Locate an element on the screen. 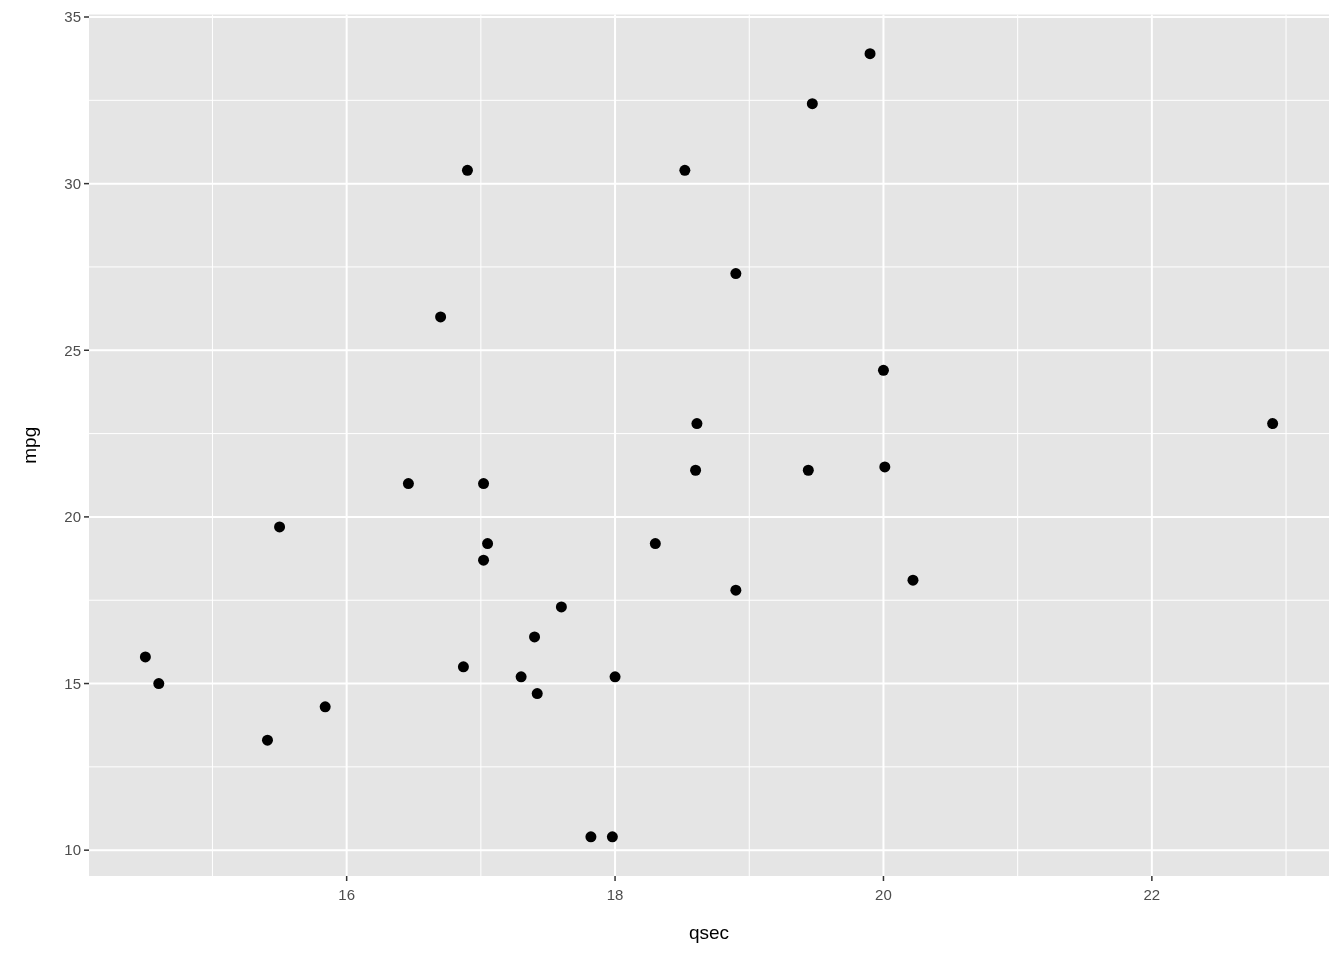 The width and height of the screenshot is (1344, 960). x-axis-title: qsec is located at coordinates (709, 932).